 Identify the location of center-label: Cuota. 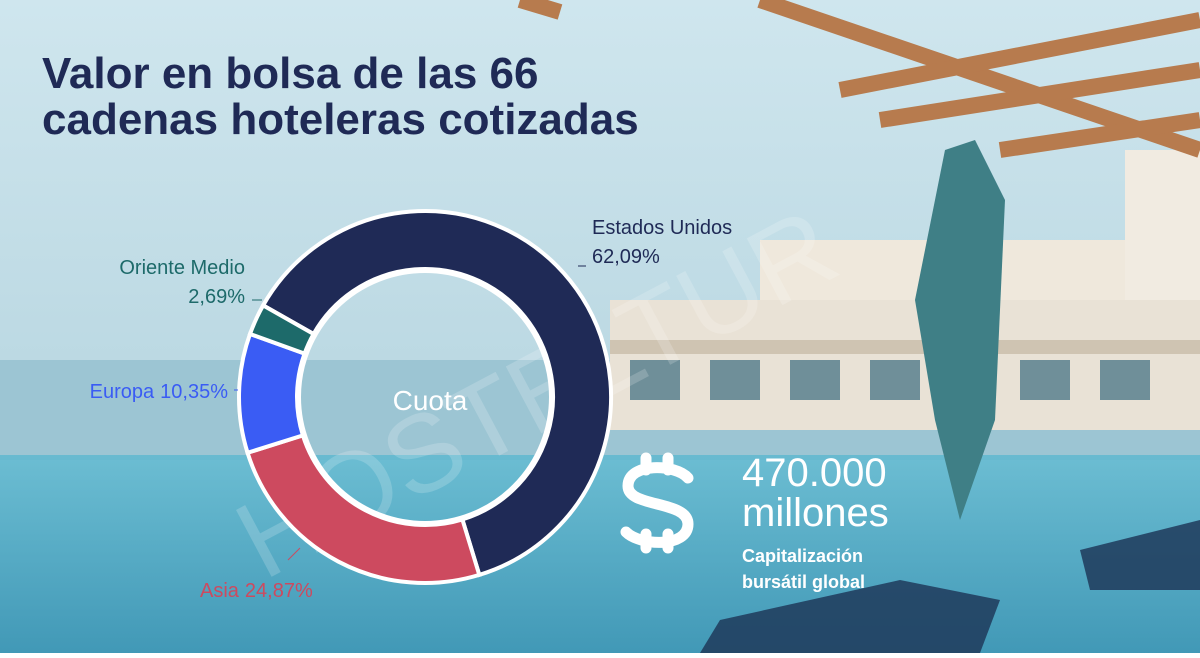
(430, 400).